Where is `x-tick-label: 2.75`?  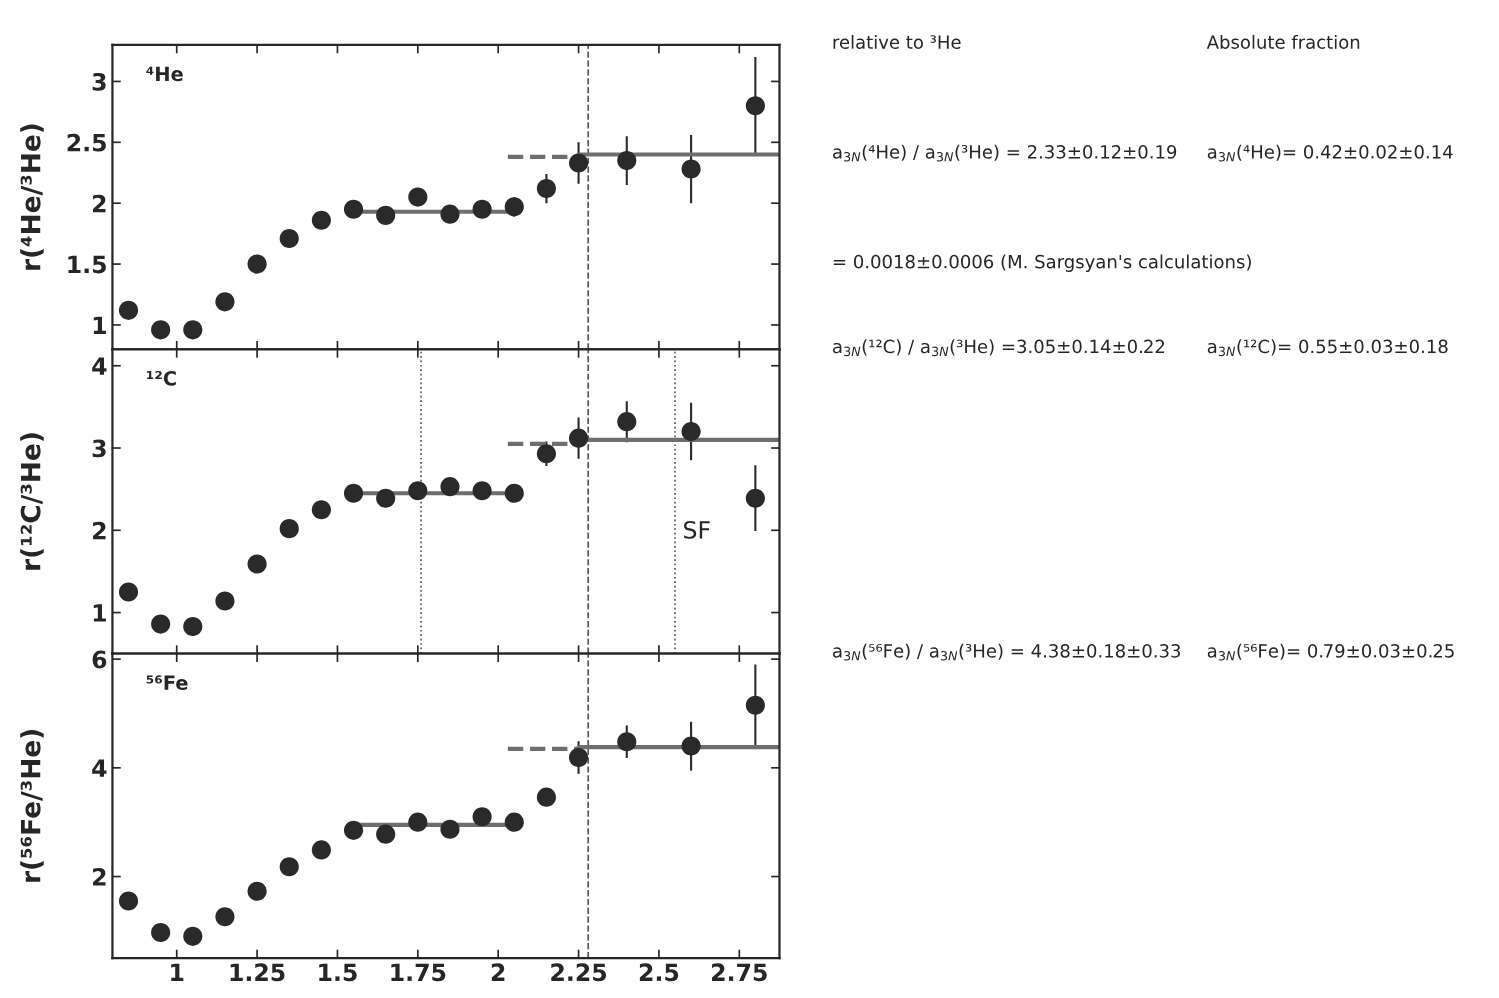
x-tick-label: 2.75 is located at coordinates (739, 972).